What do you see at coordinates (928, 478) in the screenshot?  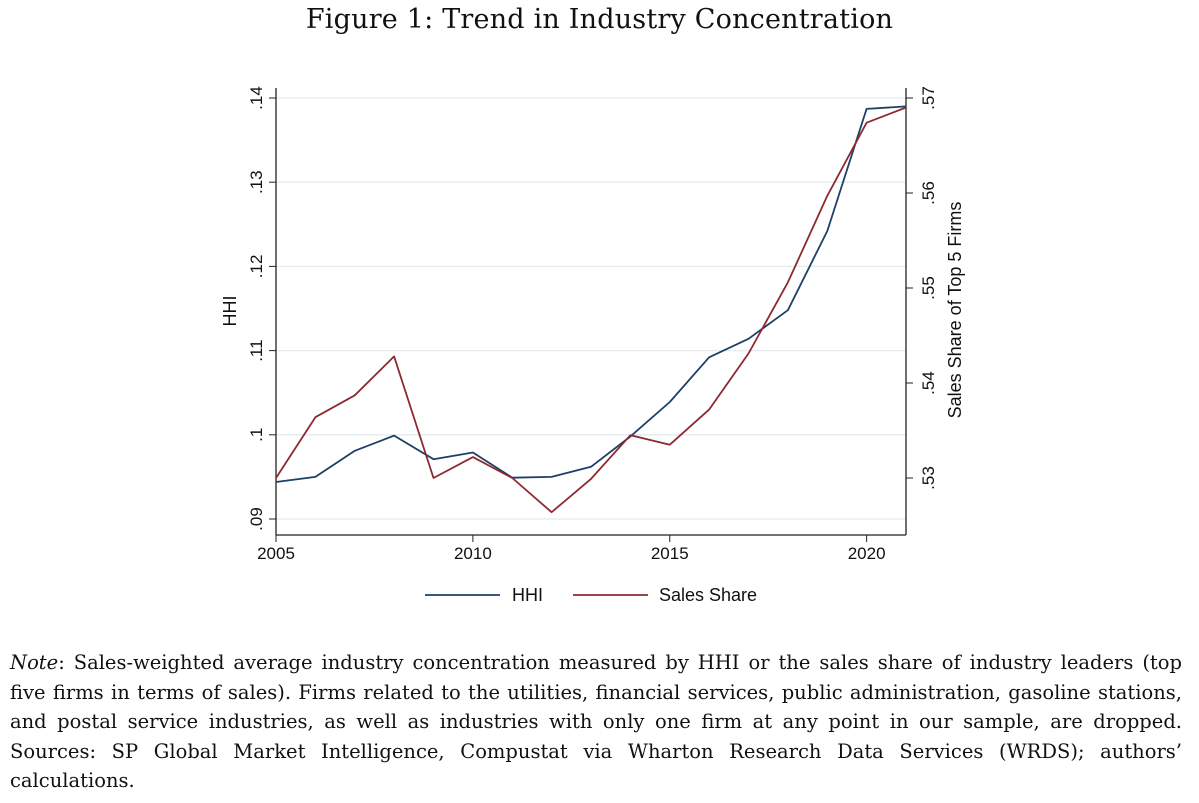 I see `right-tick-label-.53: .53` at bounding box center [928, 478].